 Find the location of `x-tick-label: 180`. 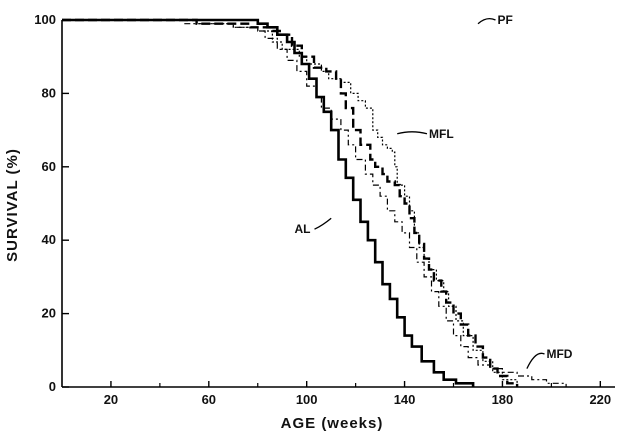

x-tick-label: 180 is located at coordinates (503, 399).